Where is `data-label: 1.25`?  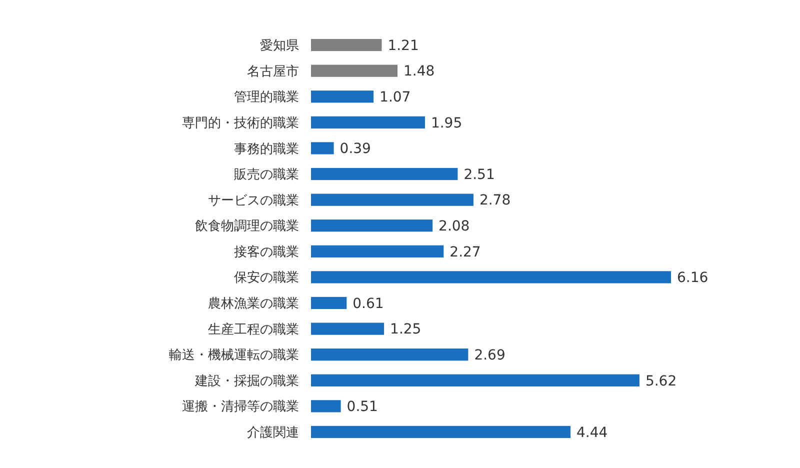
data-label: 1.25 is located at coordinates (406, 330).